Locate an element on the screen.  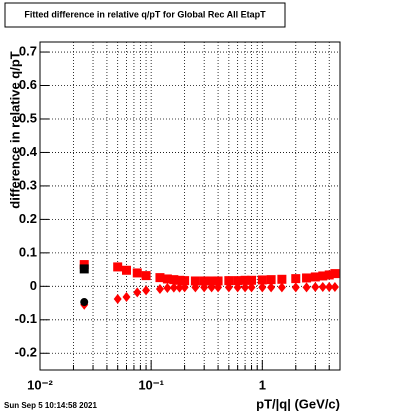
x-tick-label: 10⁻² is located at coordinates (40, 384).